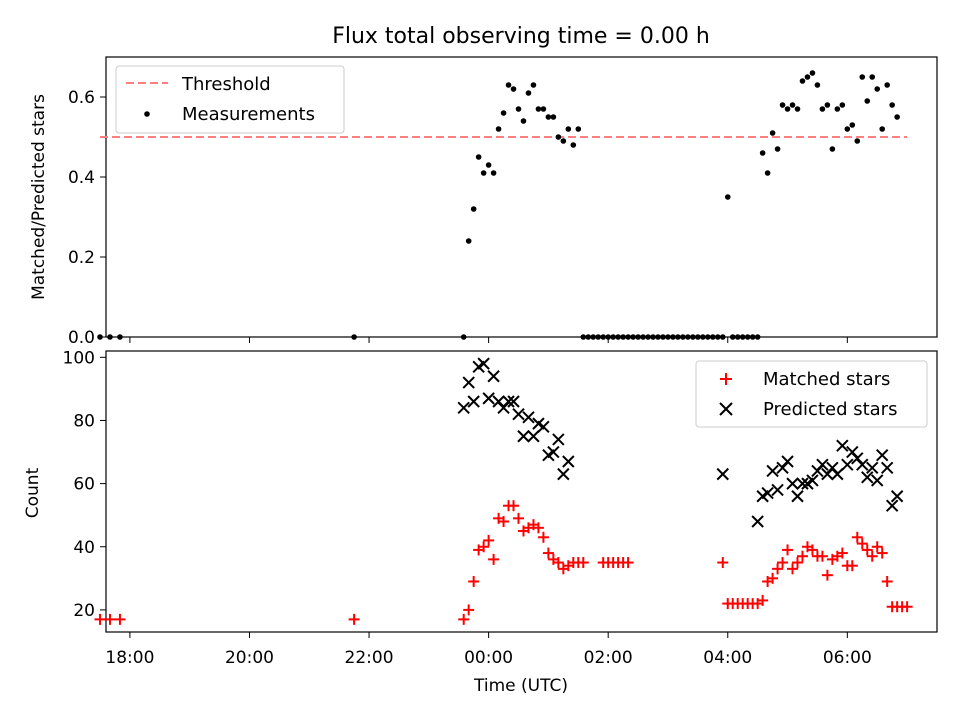 The width and height of the screenshot is (960, 720). I want to click on legend-measurements-label: Measurements, so click(248, 114).